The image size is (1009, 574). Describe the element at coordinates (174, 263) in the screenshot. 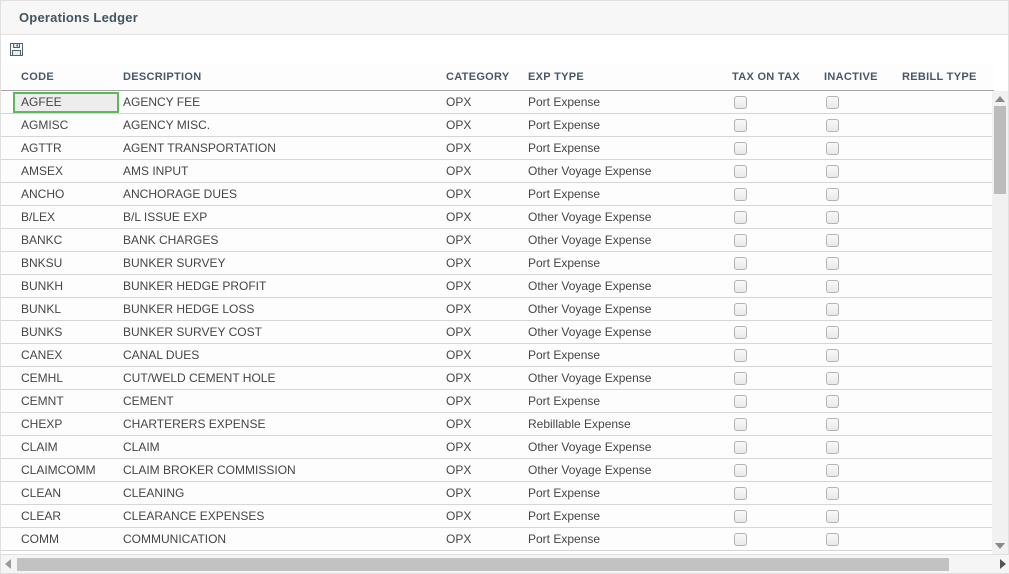

I see `description-cell: BUNKER SURVEY` at that location.